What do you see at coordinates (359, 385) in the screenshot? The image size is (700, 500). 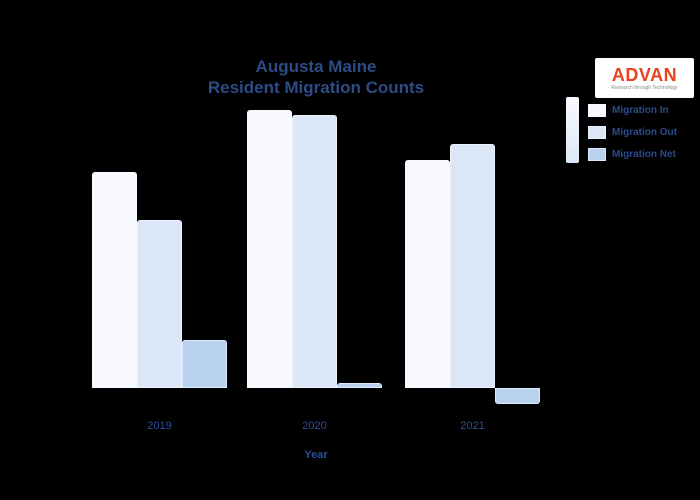 I see `bar-migration-net-2020` at bounding box center [359, 385].